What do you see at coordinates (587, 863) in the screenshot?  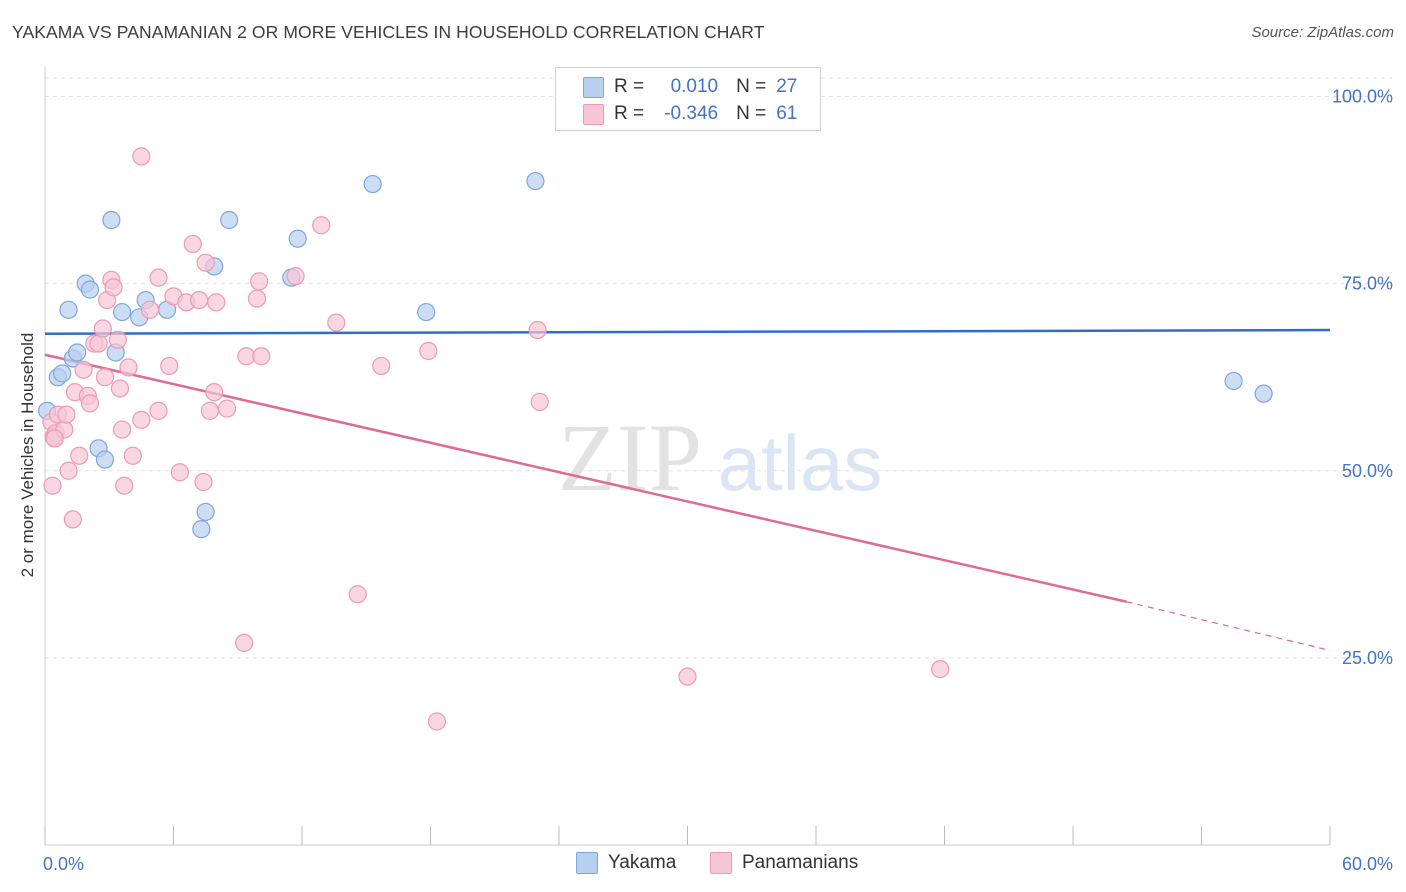 I see `bottom-legend-swatch-yakama` at bounding box center [587, 863].